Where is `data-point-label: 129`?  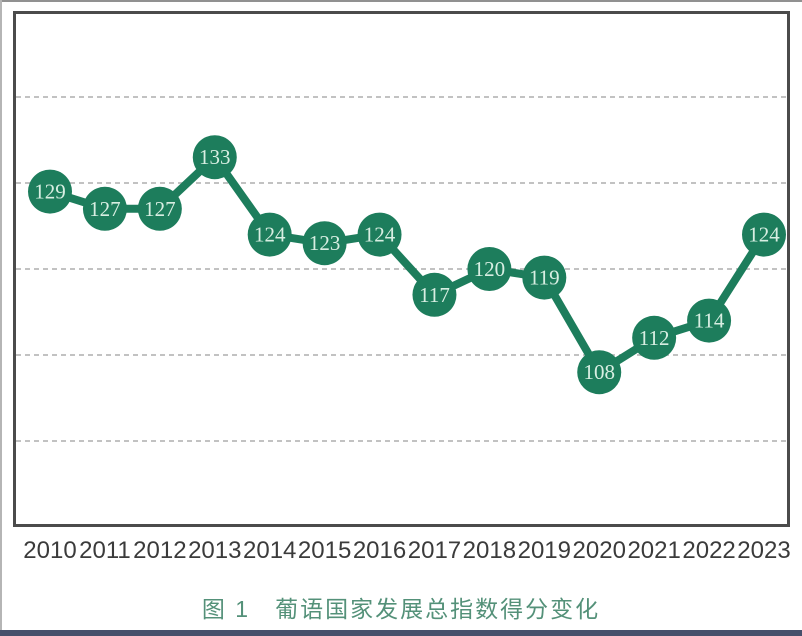
data-point-label: 129 is located at coordinates (50, 192).